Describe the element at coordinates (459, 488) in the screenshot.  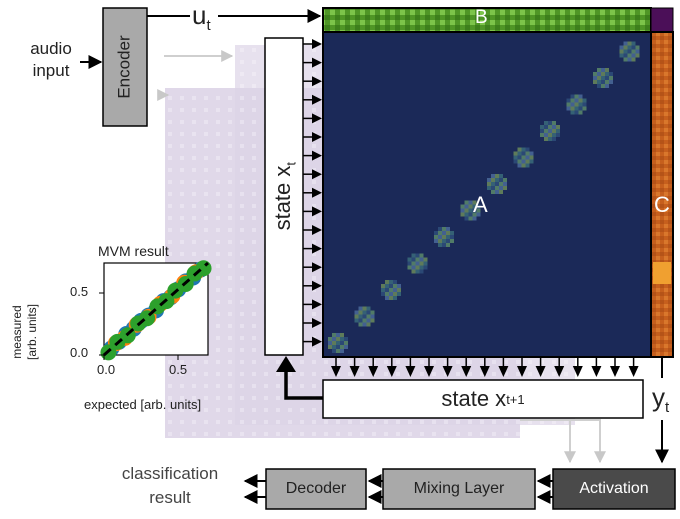
I see `mixing-layer-label: Mixing Layer` at that location.